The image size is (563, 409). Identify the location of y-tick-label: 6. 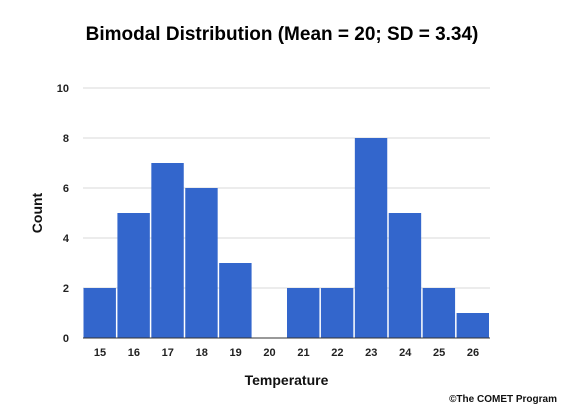
(66, 189).